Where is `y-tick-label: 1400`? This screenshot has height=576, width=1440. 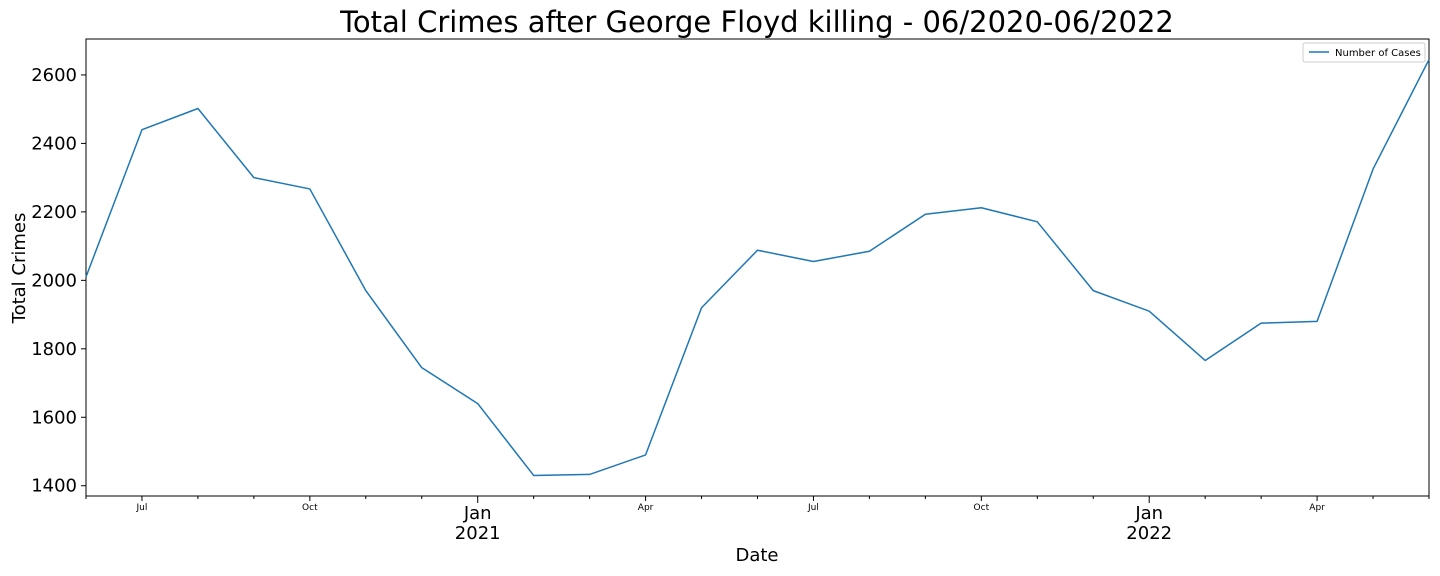 y-tick-label: 1400 is located at coordinates (54, 486).